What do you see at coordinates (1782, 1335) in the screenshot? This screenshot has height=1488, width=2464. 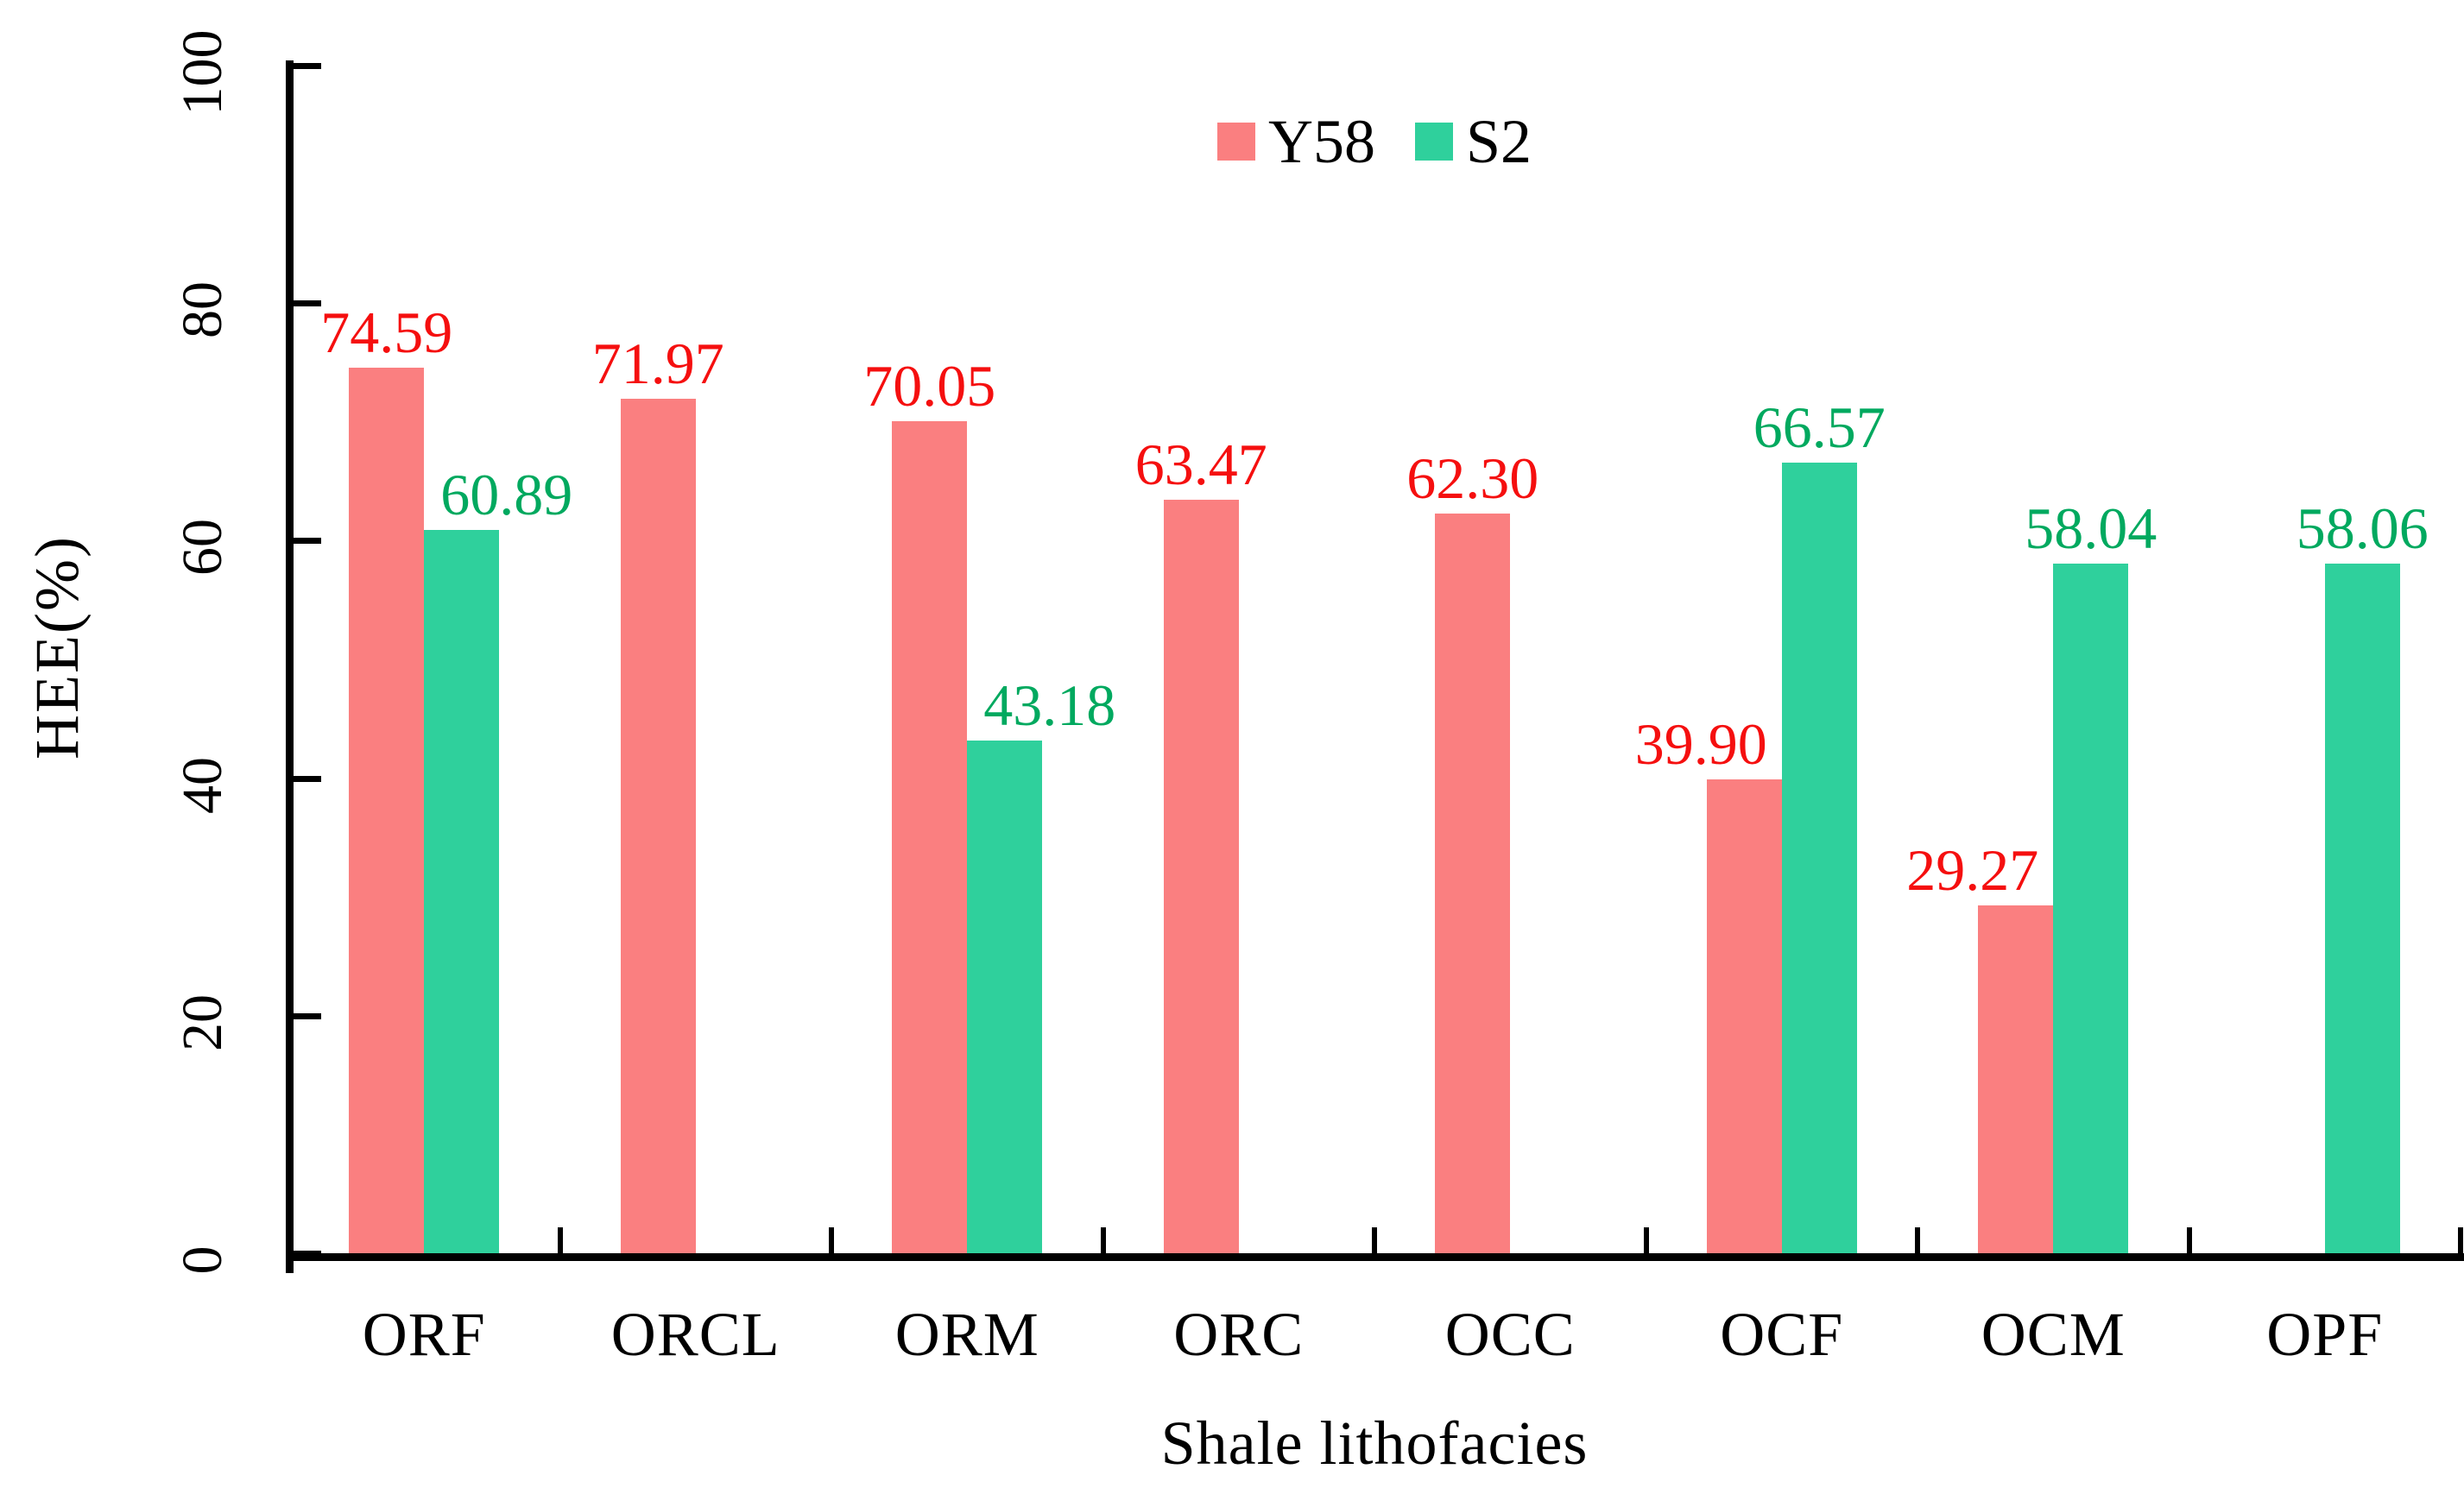 I see `x-category-label-OCF: OCF` at bounding box center [1782, 1335].